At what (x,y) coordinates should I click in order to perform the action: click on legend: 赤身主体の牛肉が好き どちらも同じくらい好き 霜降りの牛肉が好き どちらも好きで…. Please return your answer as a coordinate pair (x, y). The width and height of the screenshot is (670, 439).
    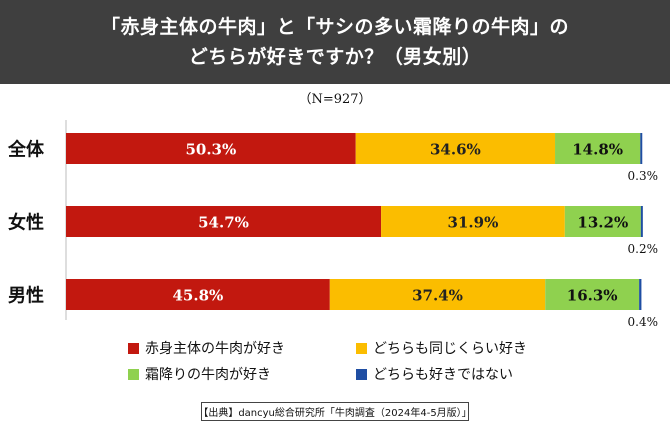
    Looking at the image, I should click on (363, 361).